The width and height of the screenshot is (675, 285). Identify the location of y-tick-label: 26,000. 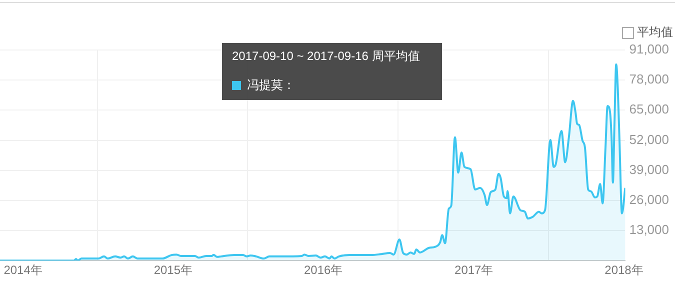
(649, 200).